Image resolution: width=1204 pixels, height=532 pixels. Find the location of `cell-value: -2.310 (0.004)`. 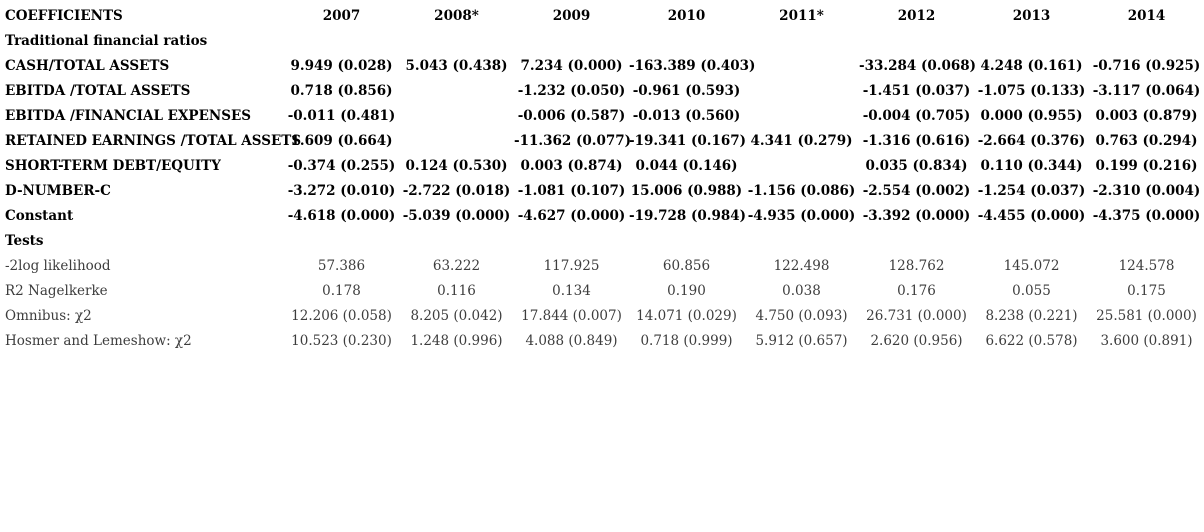

cell-value: -2.310 (0.004) is located at coordinates (1146, 191).